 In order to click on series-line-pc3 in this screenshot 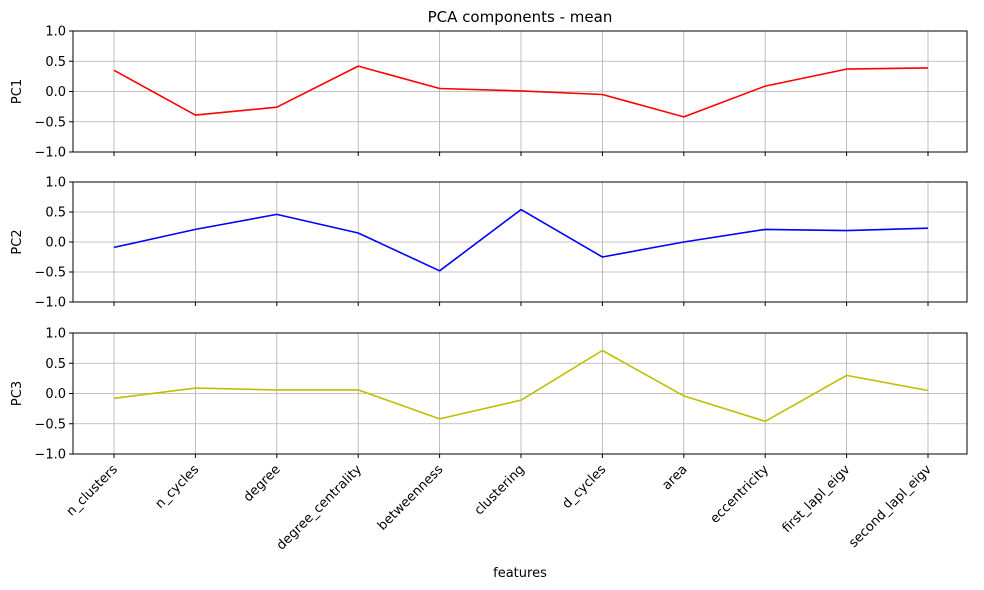, I will do `click(521, 386)`.